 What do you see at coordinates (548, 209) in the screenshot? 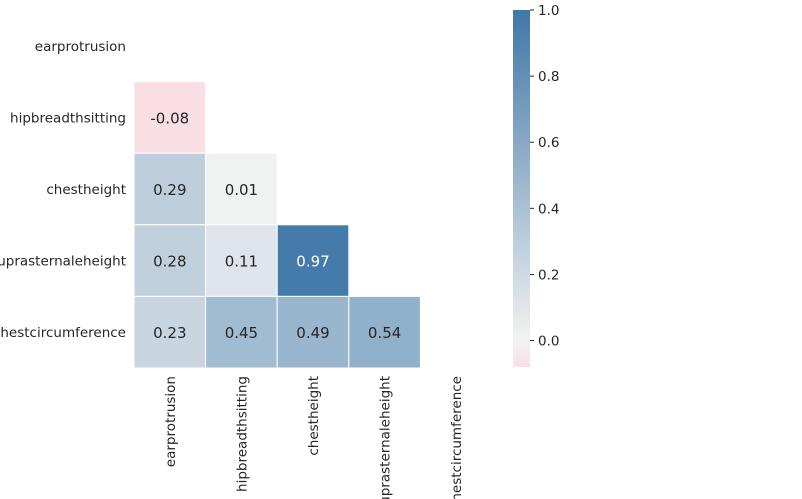
I see `colorbar-tick-label: 0.4` at bounding box center [548, 209].